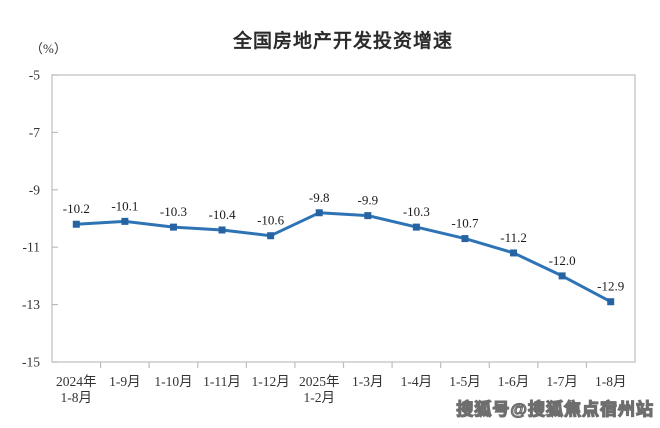  Describe the element at coordinates (125, 381) in the screenshot. I see `x-category-label: 1-9月` at that location.